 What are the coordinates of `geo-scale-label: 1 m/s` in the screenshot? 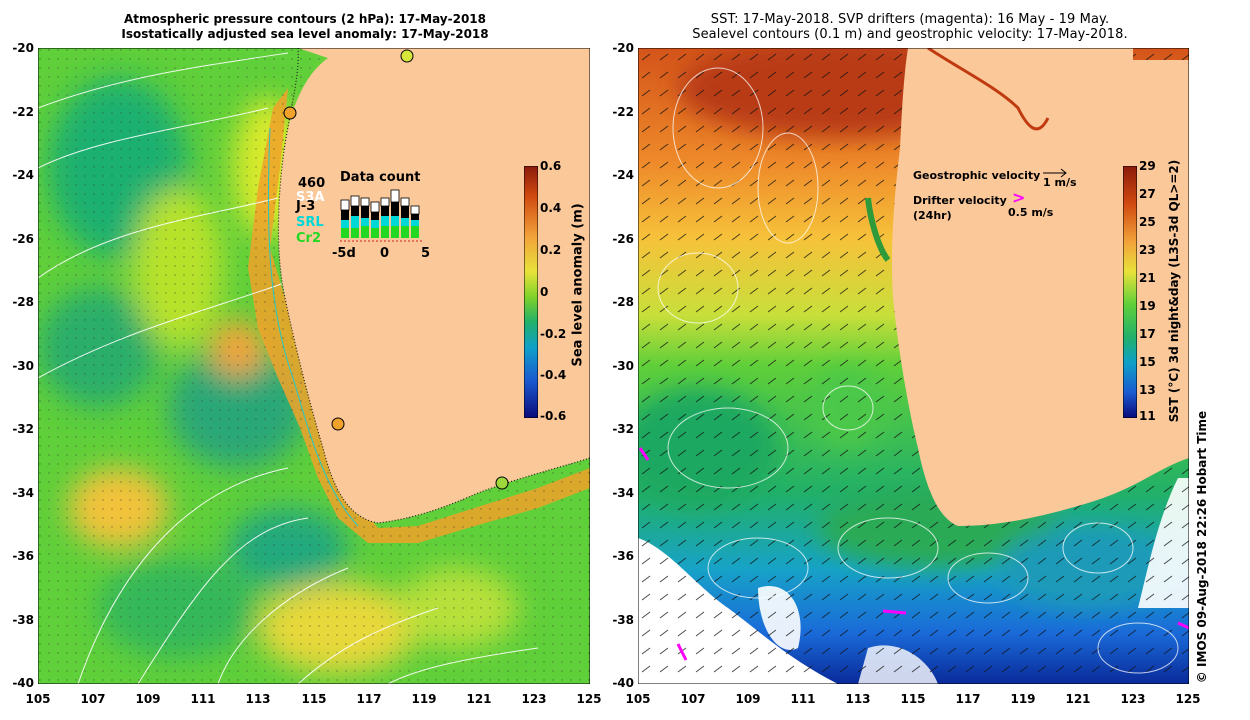 It's located at (1060, 182).